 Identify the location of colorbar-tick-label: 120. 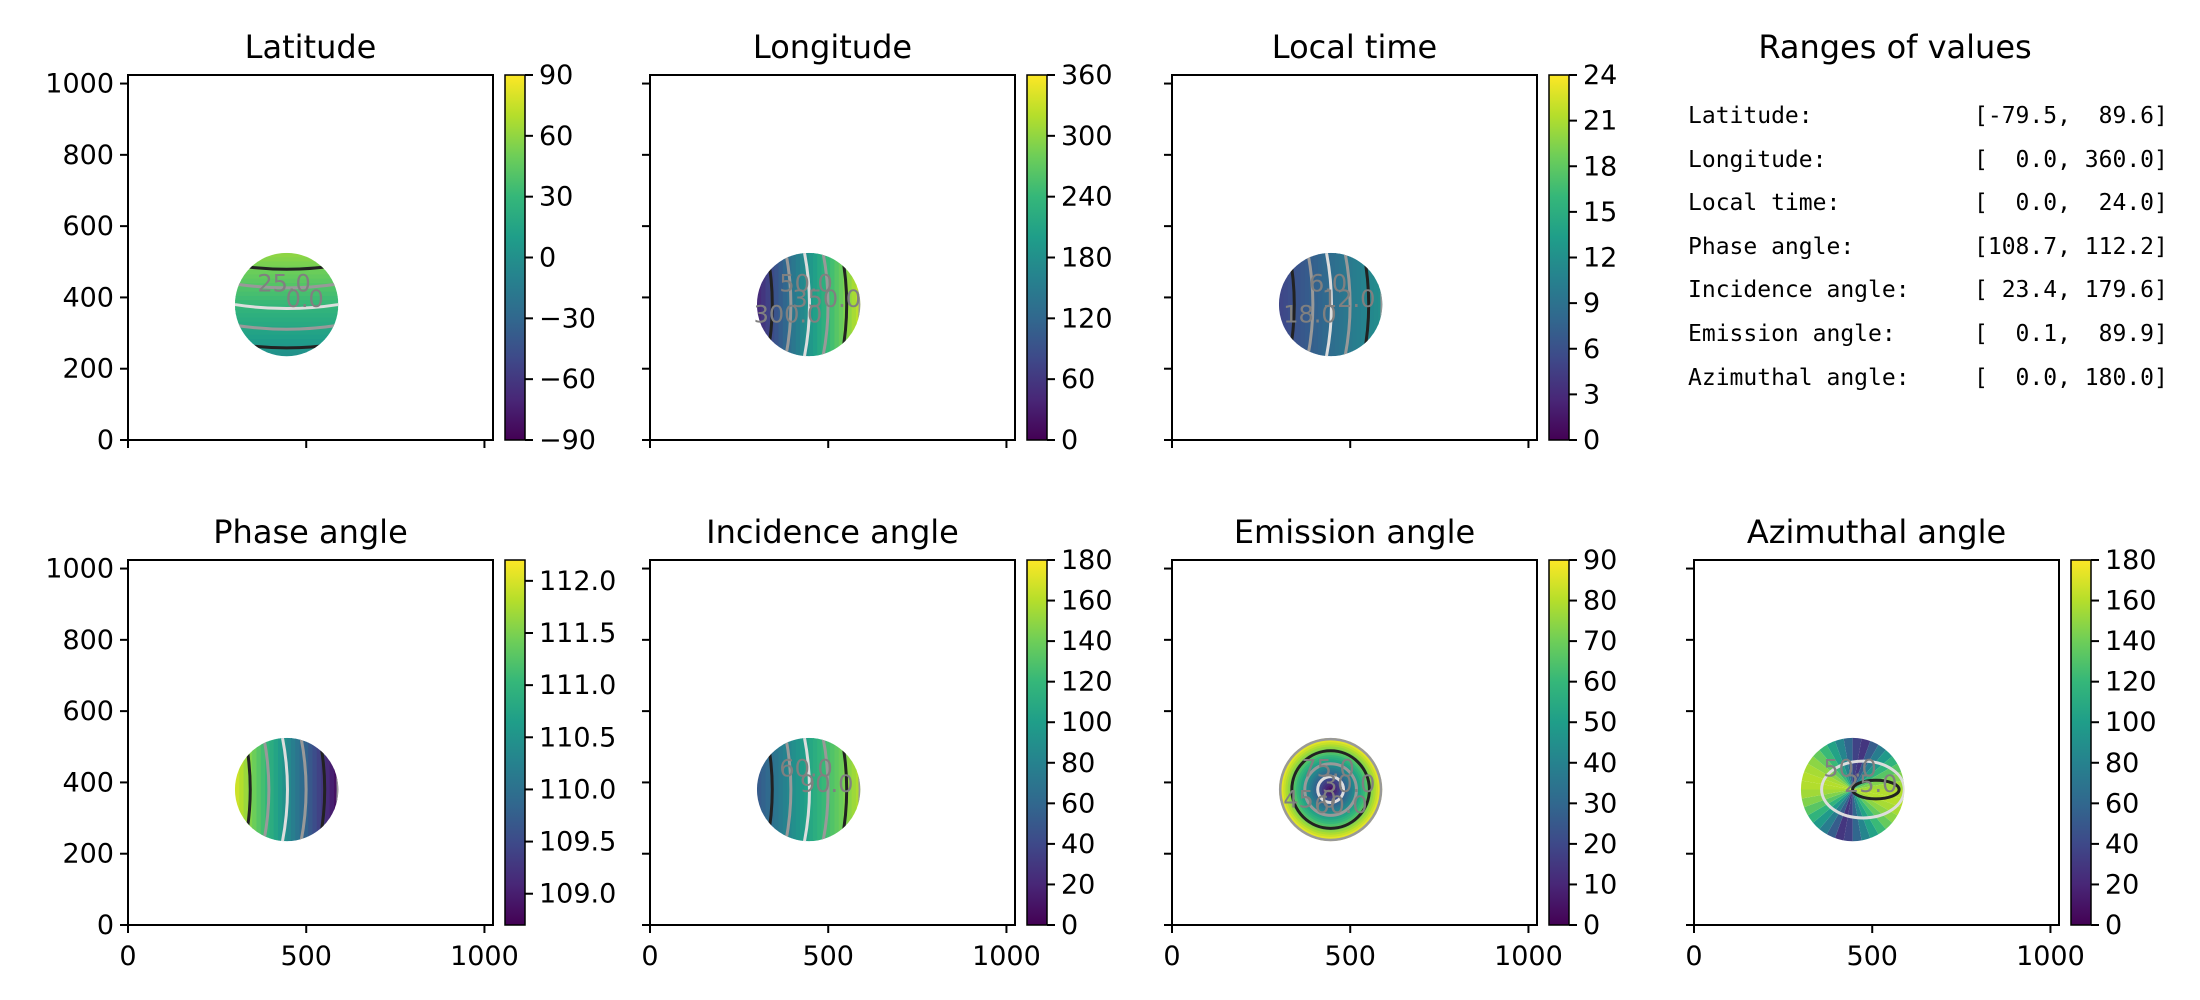
(1087, 318).